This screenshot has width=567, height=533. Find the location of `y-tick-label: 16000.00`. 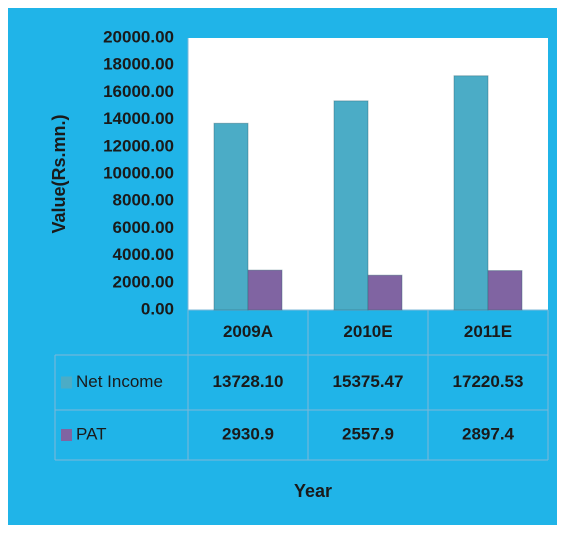

y-tick-label: 16000.00 is located at coordinates (138, 91).